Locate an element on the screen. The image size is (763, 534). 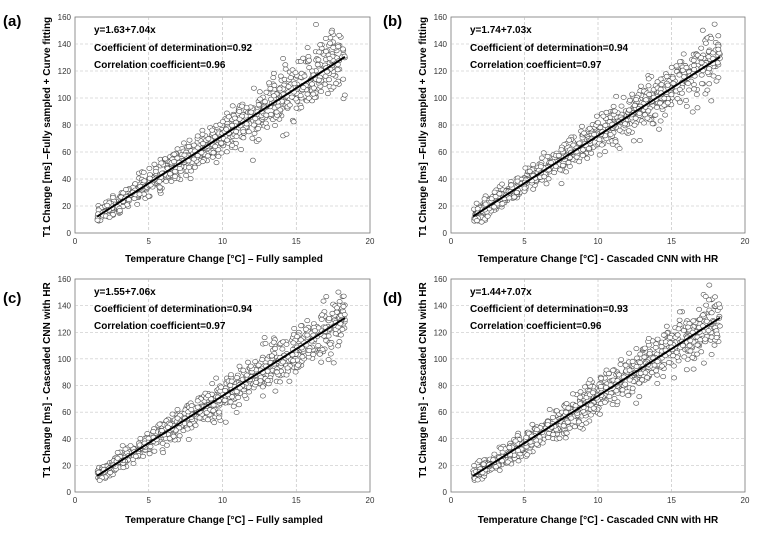
y-tick-label-c: 140 is located at coordinates (65, 306).